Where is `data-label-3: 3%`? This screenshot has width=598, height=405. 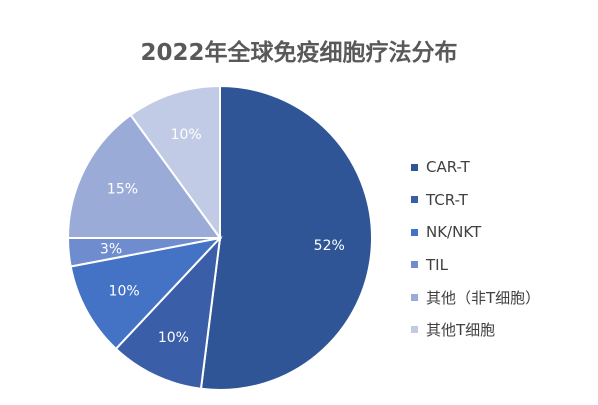 data-label-3: 3% is located at coordinates (111, 249).